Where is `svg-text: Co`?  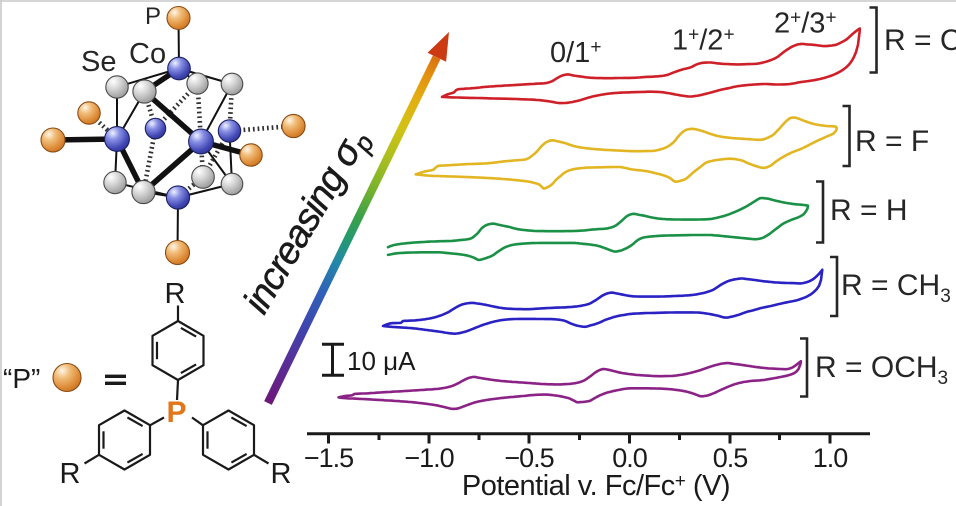
svg-text: Co is located at coordinates (147, 54).